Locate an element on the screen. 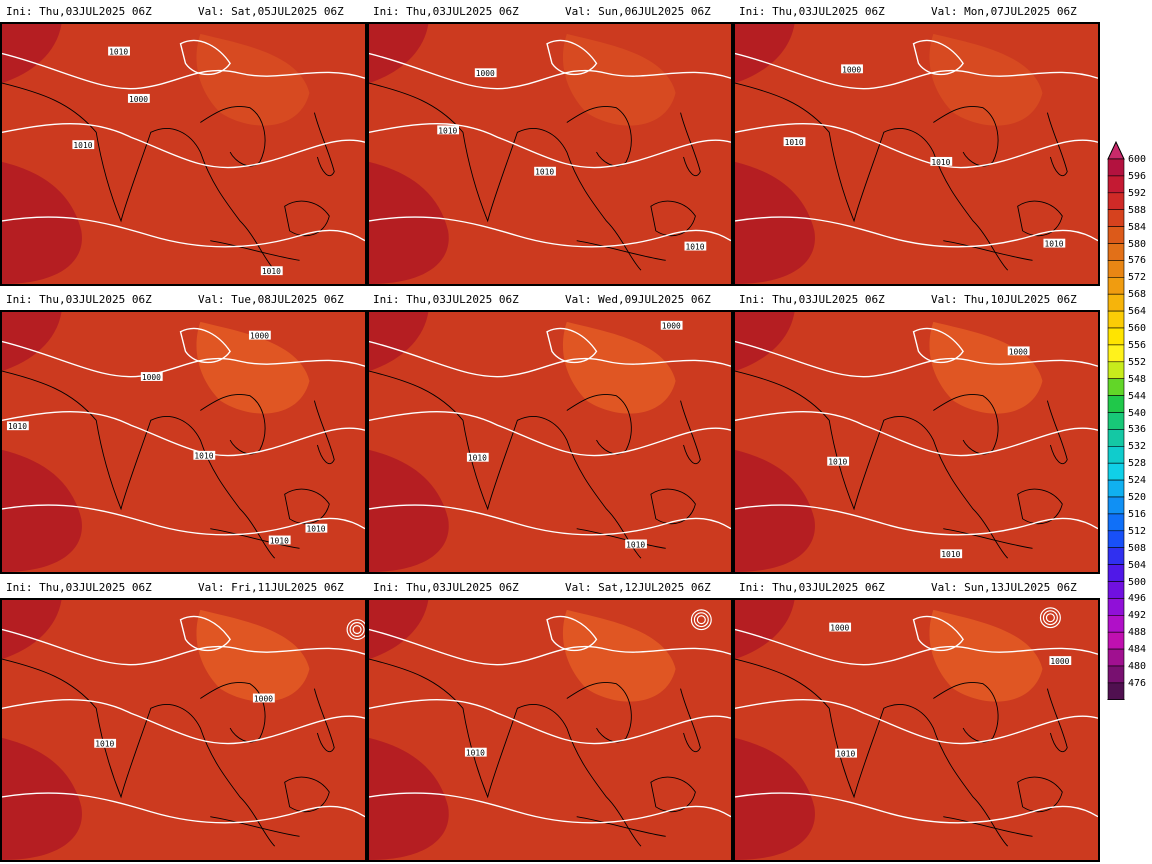 This screenshot has height=864, width=1152. map-canvas: 1000 1010 1010 is located at coordinates (916, 442).